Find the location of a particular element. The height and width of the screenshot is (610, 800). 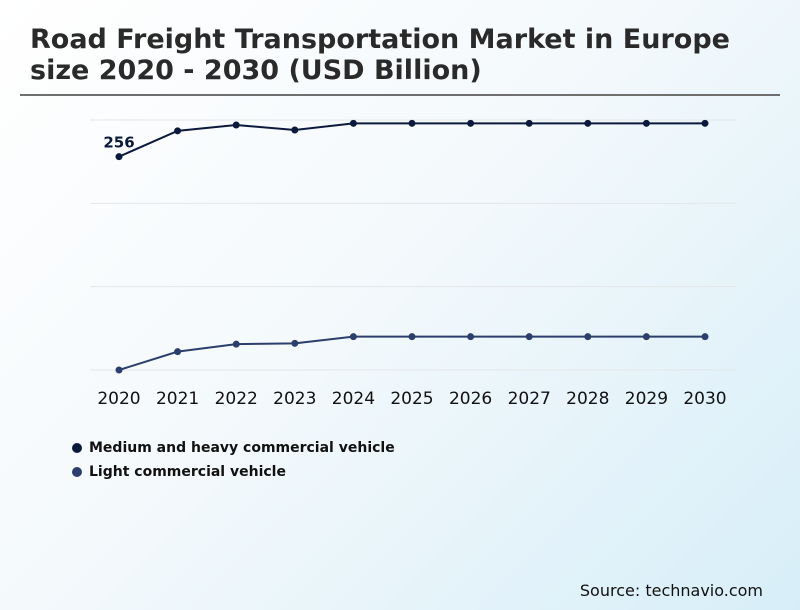

x-tick-label: 2024 is located at coordinates (353, 399).